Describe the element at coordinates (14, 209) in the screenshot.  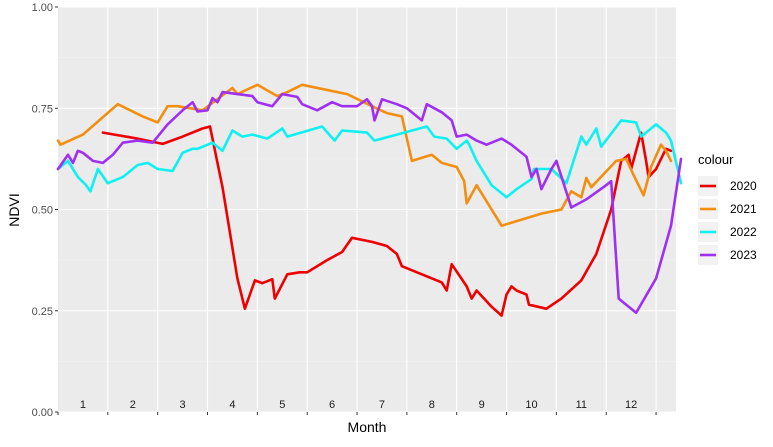
I see `y-axis-title: NDVI` at that location.